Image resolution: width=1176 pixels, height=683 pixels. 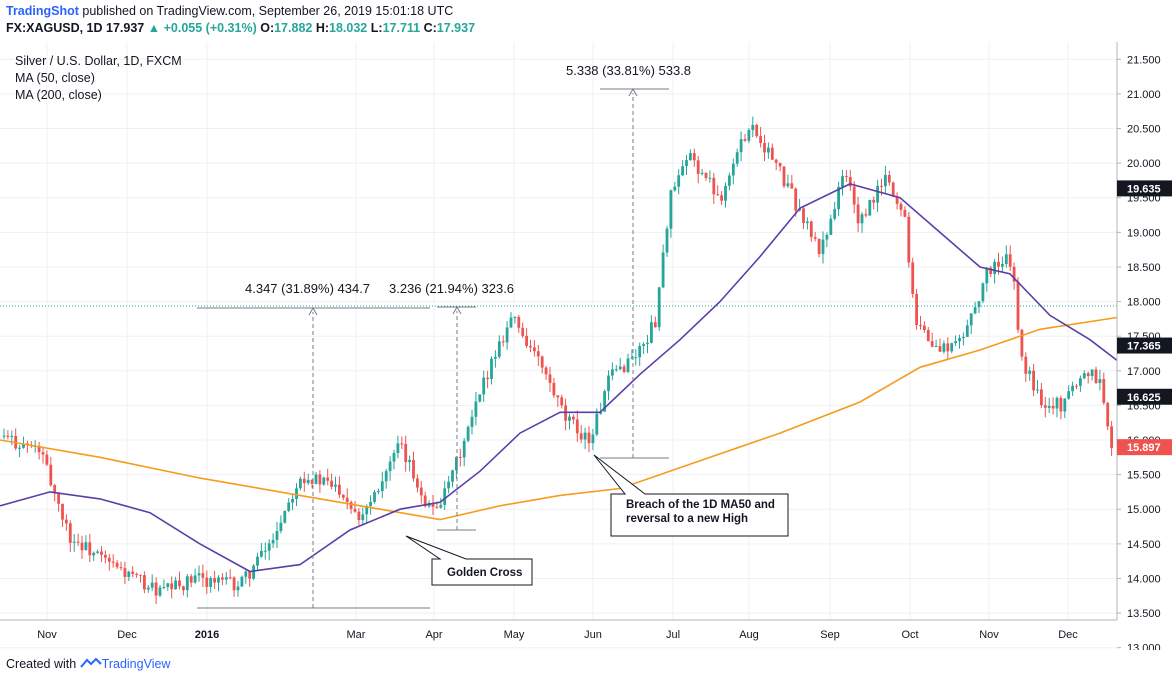 I want to click on y-tick-label: 21.500, so click(x=1144, y=60).